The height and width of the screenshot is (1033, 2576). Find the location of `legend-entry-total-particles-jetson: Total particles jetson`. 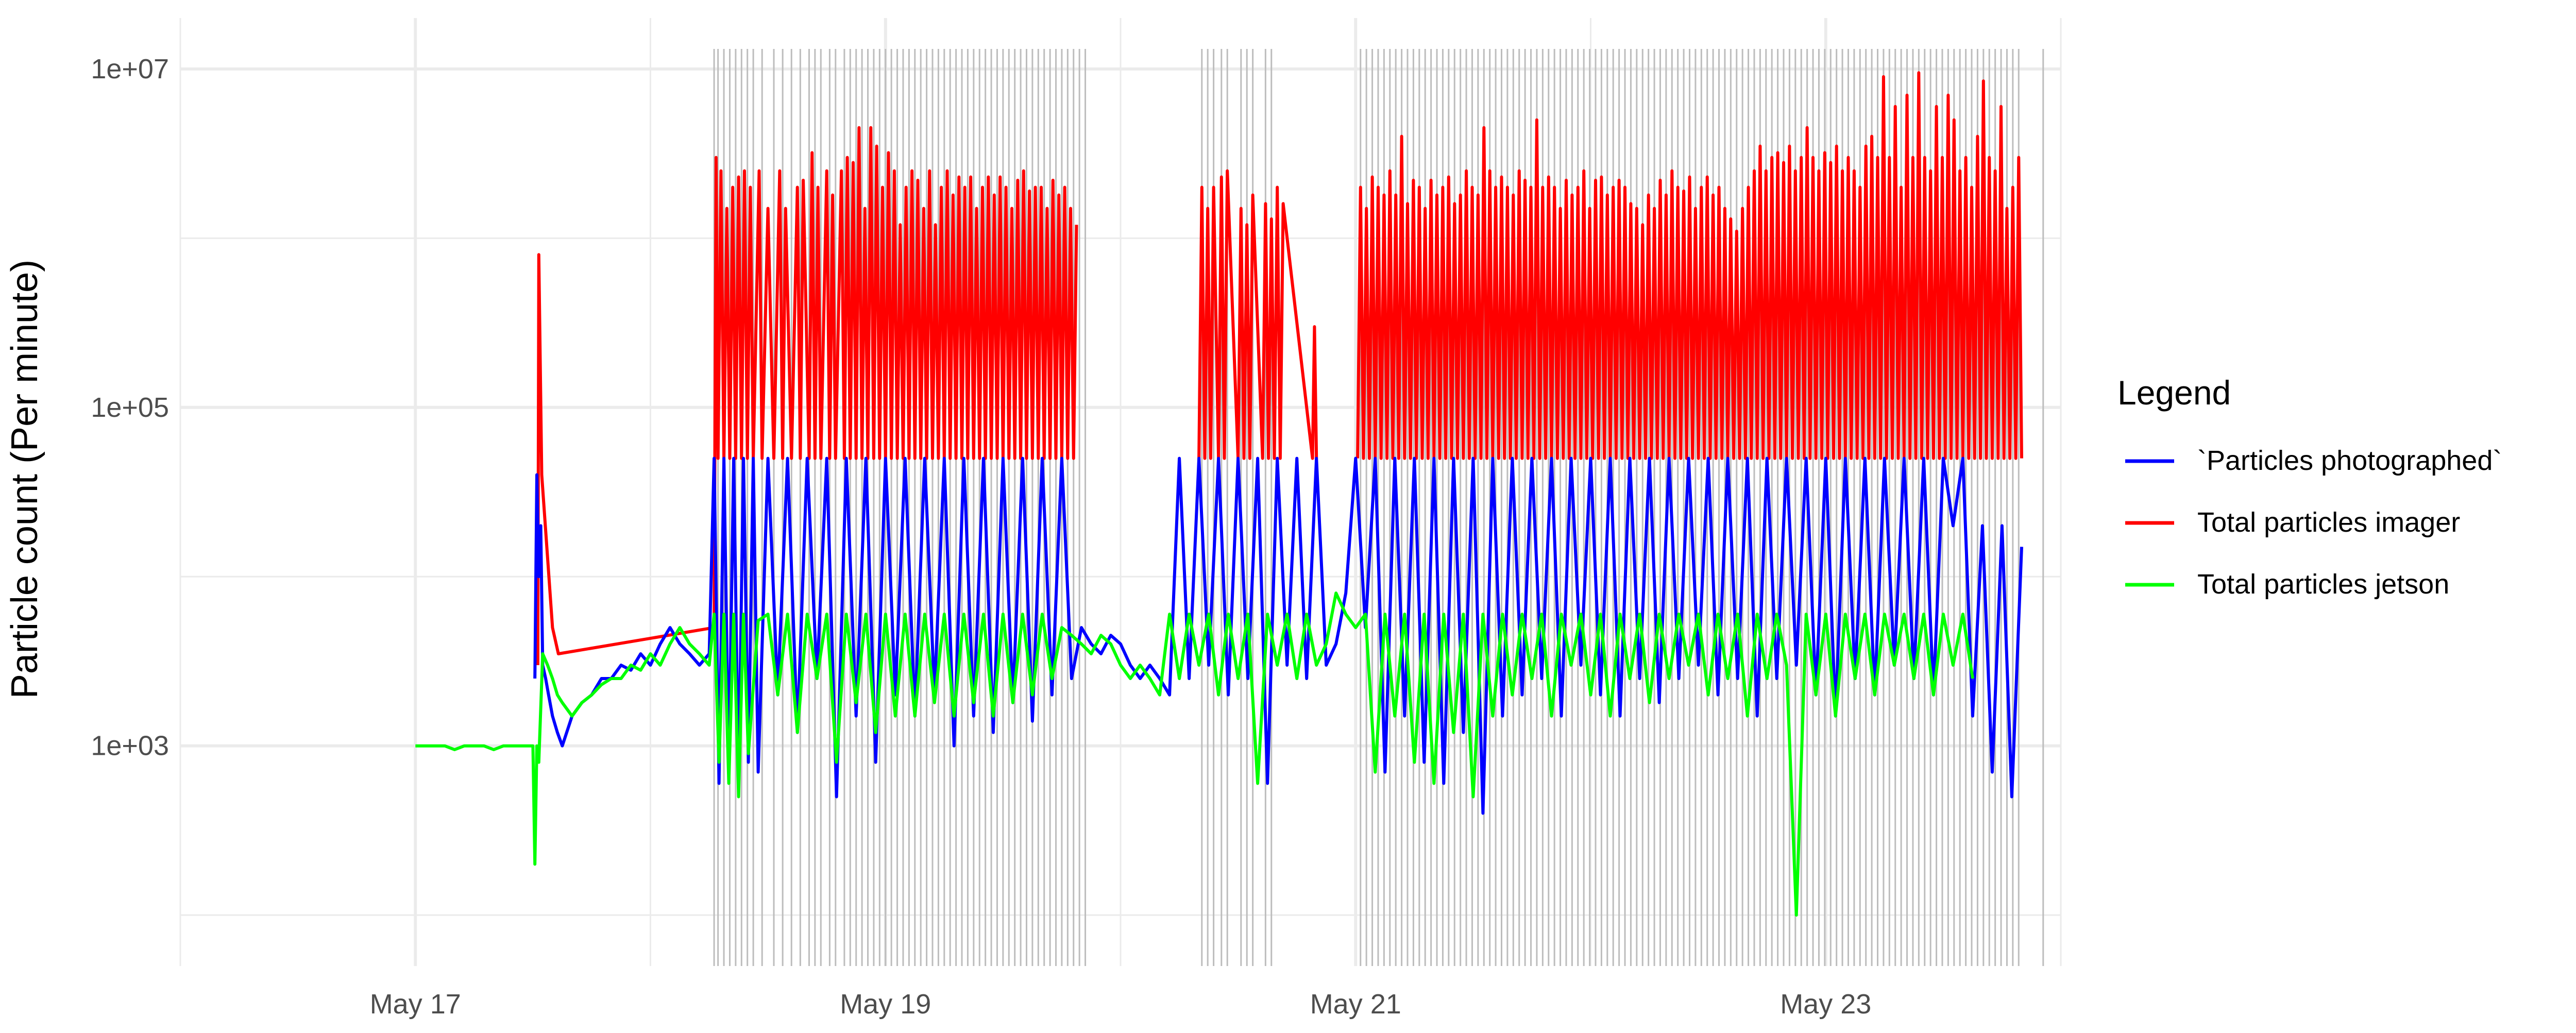

legend-entry-total-particles-jetson: Total particles jetson is located at coordinates (2287, 585).